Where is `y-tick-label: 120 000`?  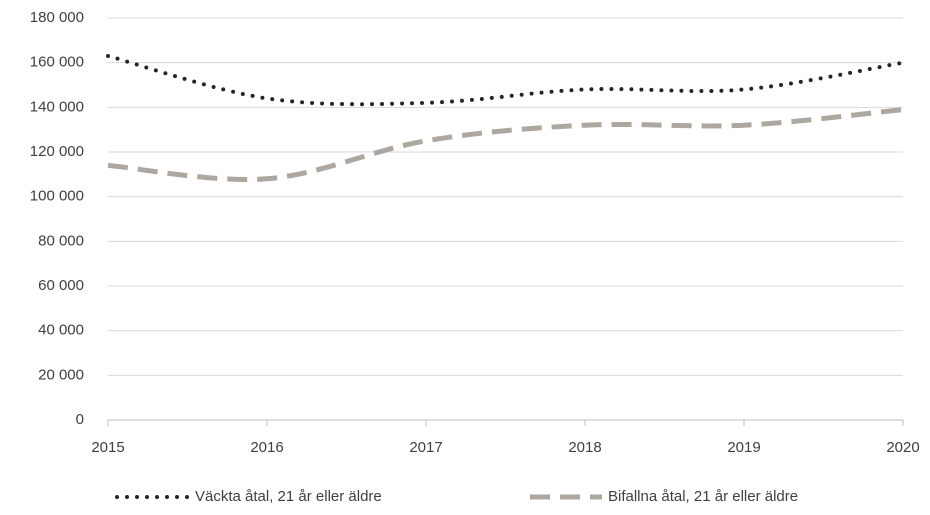 y-tick-label: 120 000 is located at coordinates (57, 151).